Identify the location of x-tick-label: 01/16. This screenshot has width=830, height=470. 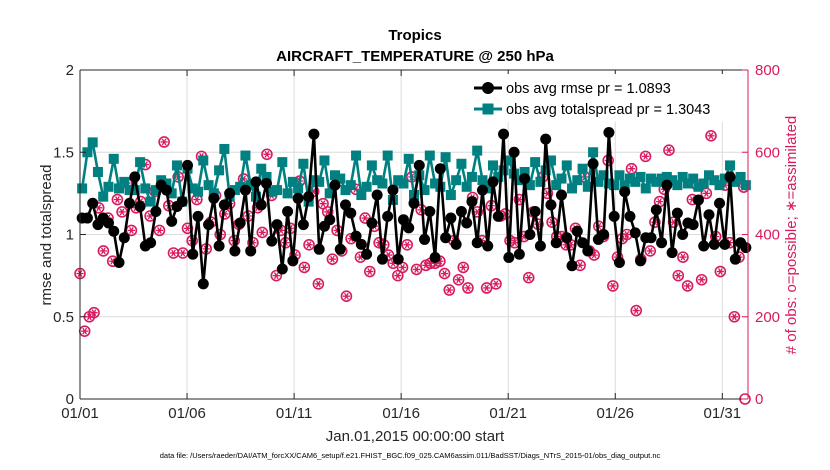
(401, 413).